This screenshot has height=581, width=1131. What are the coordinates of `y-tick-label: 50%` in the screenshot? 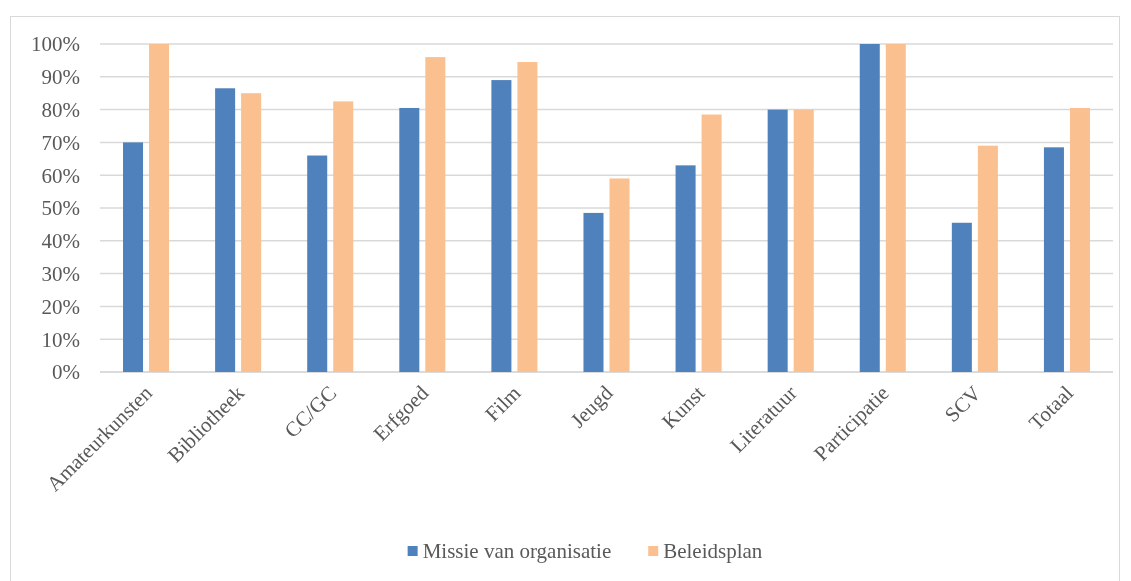 It's located at (60, 208).